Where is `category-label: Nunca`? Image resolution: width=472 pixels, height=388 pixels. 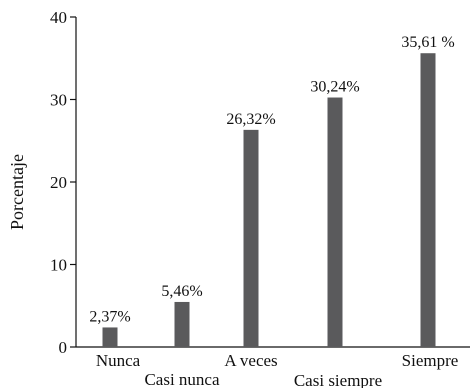
category-label: Nunca is located at coordinates (118, 360).